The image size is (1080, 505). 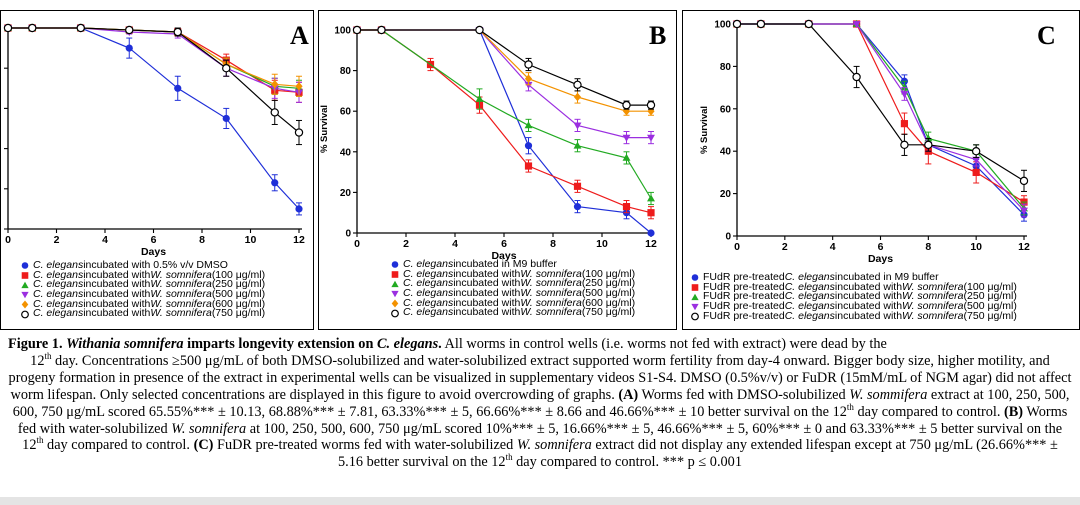 What do you see at coordinates (153, 252) in the screenshot?
I see `x-axis-label-a: Days` at bounding box center [153, 252].